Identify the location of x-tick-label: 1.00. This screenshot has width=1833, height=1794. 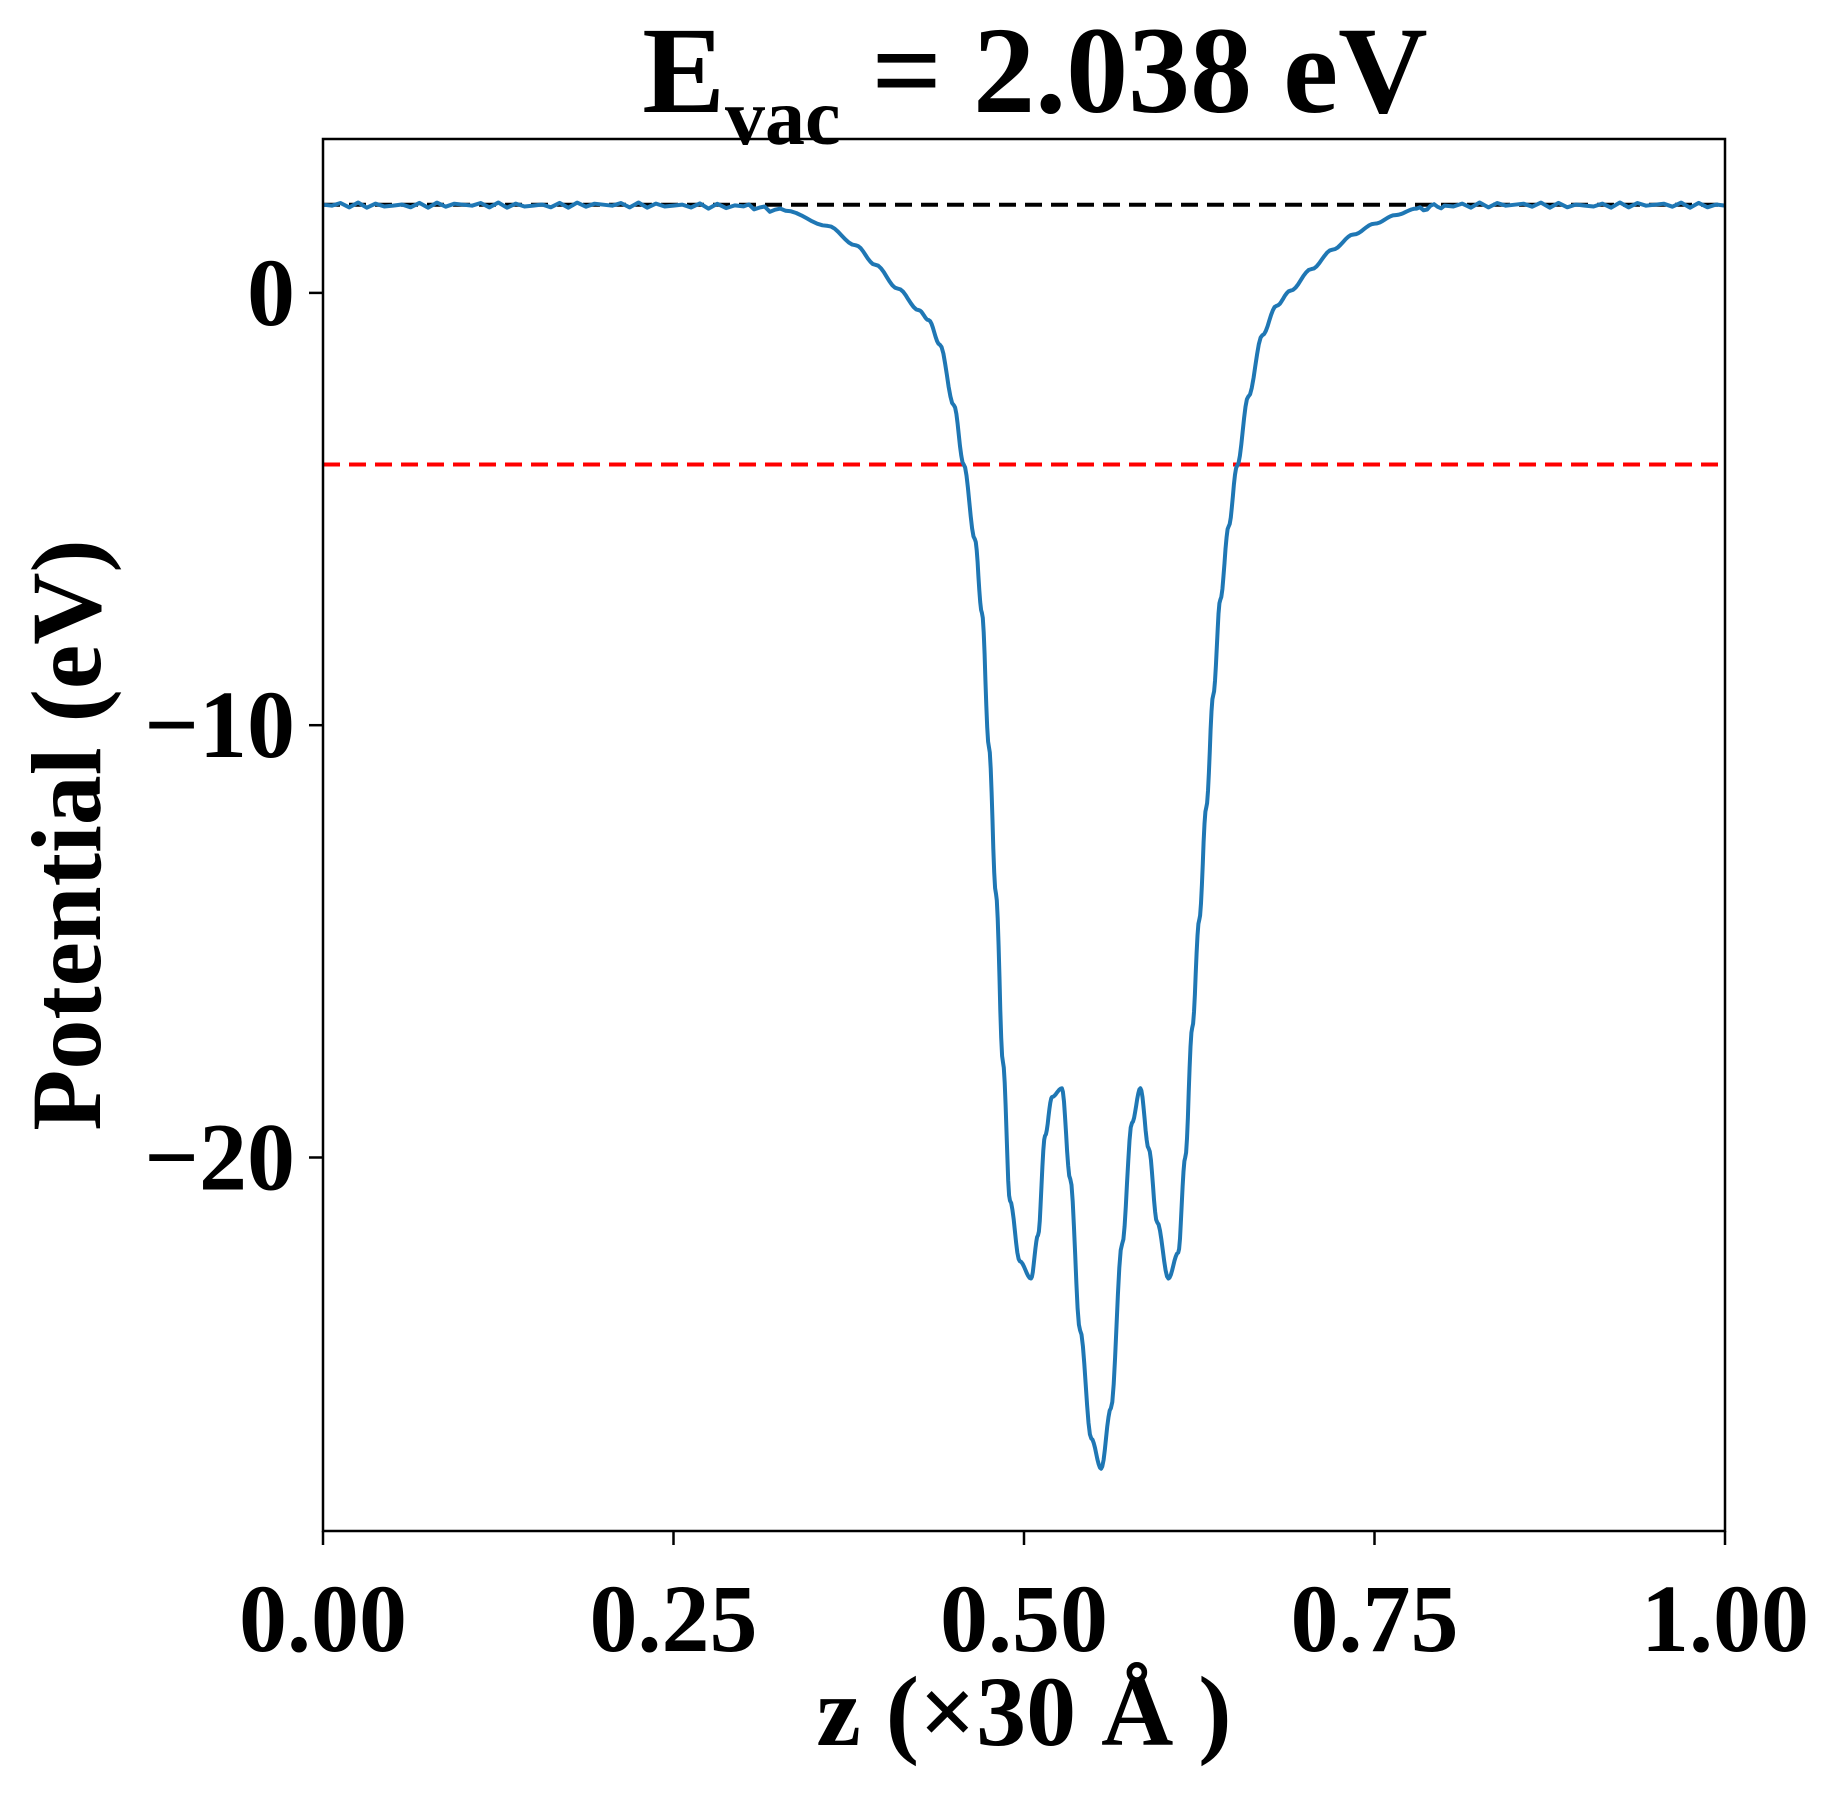
(1725, 1618).